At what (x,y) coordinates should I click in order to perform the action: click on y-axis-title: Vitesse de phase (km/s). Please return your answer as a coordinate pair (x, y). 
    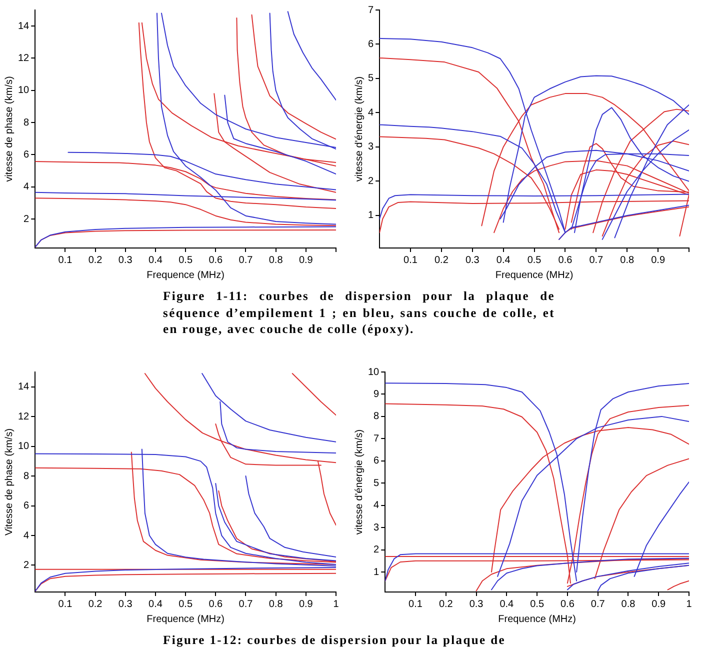
    Looking at the image, I should click on (9, 482).